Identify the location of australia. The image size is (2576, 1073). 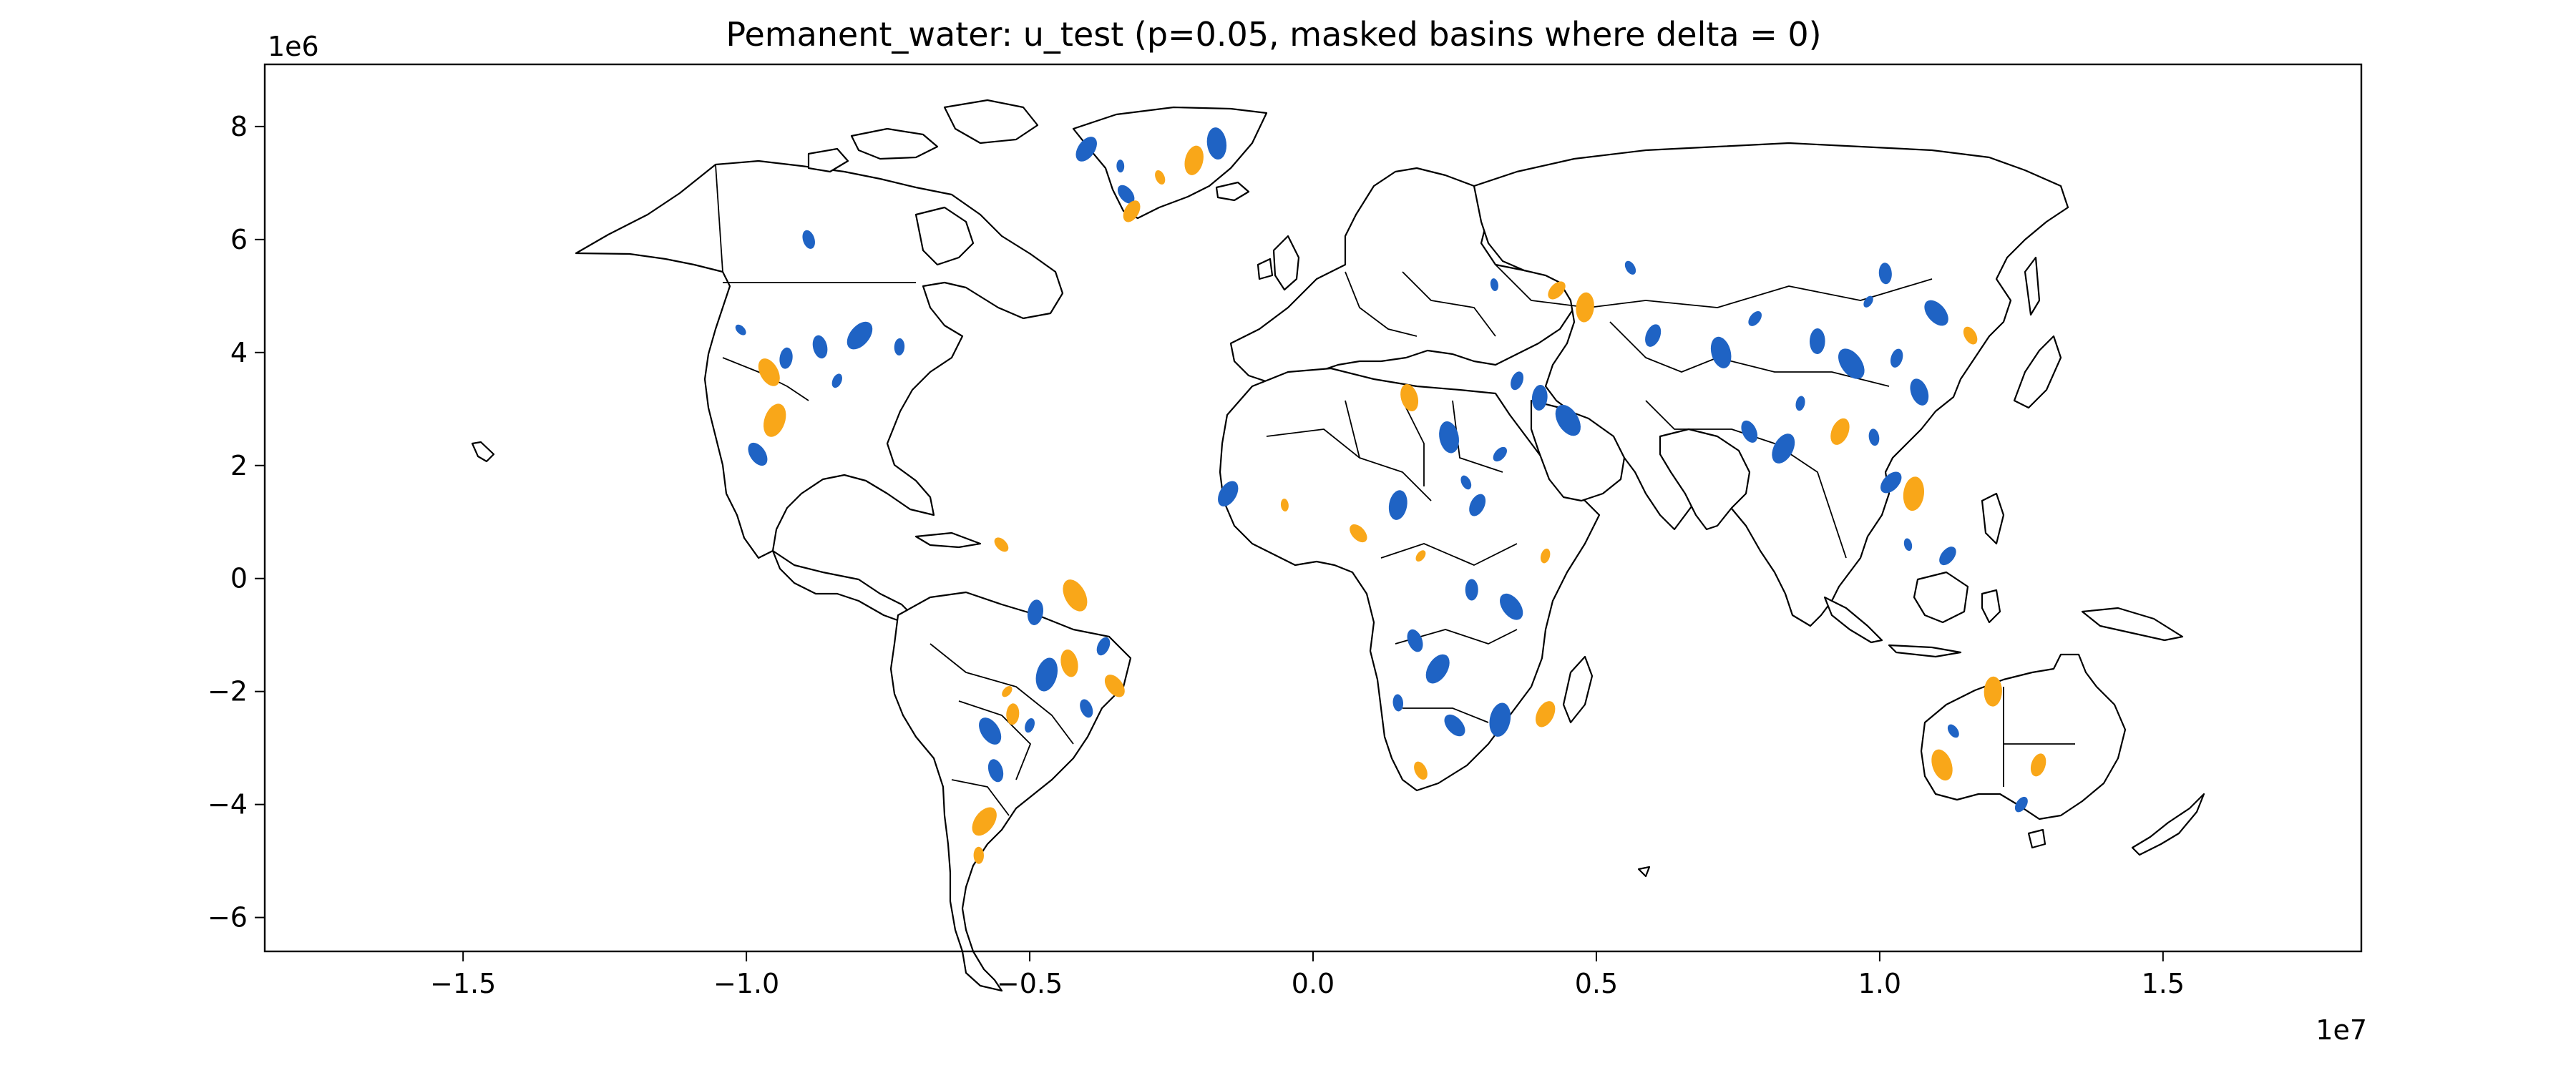
(2023, 736).